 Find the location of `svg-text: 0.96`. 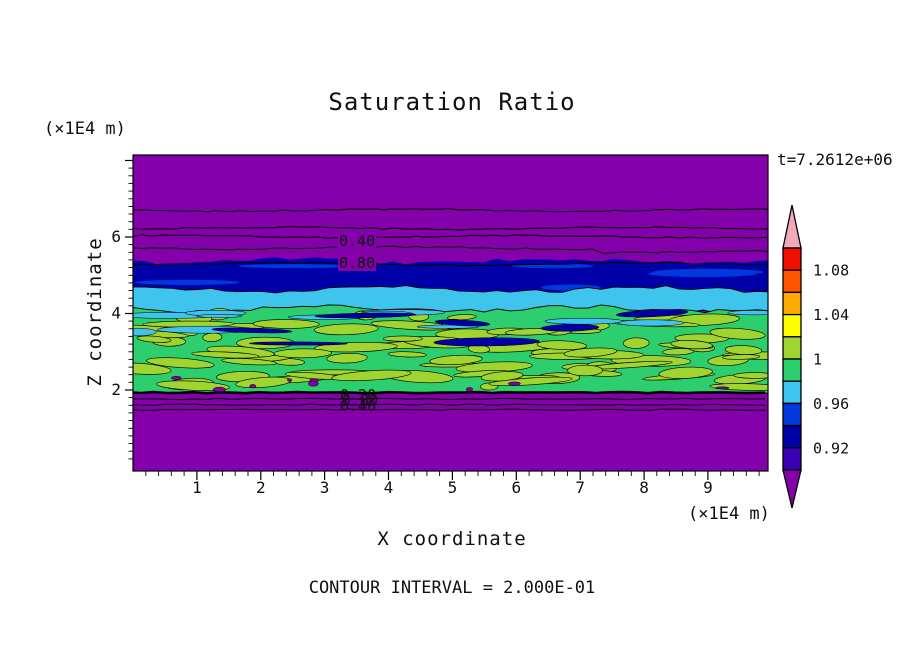

svg-text: 0.96 is located at coordinates (831, 404).